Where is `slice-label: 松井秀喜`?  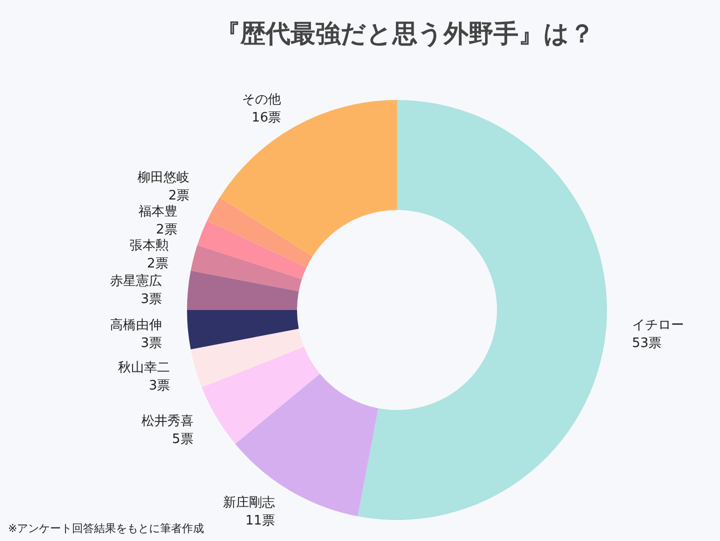 slice-label: 松井秀喜 is located at coordinates (167, 422).